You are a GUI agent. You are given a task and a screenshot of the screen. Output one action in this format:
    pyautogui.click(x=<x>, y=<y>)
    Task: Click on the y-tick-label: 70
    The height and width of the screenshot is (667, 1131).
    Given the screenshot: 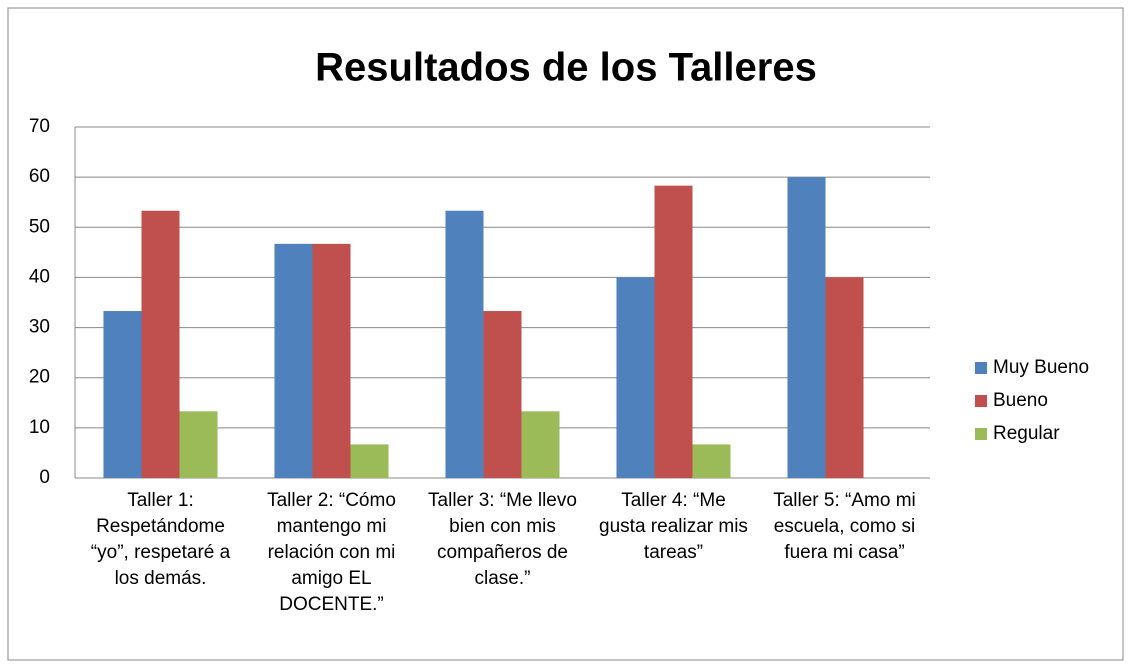 What is the action you would take?
    pyautogui.click(x=39, y=126)
    